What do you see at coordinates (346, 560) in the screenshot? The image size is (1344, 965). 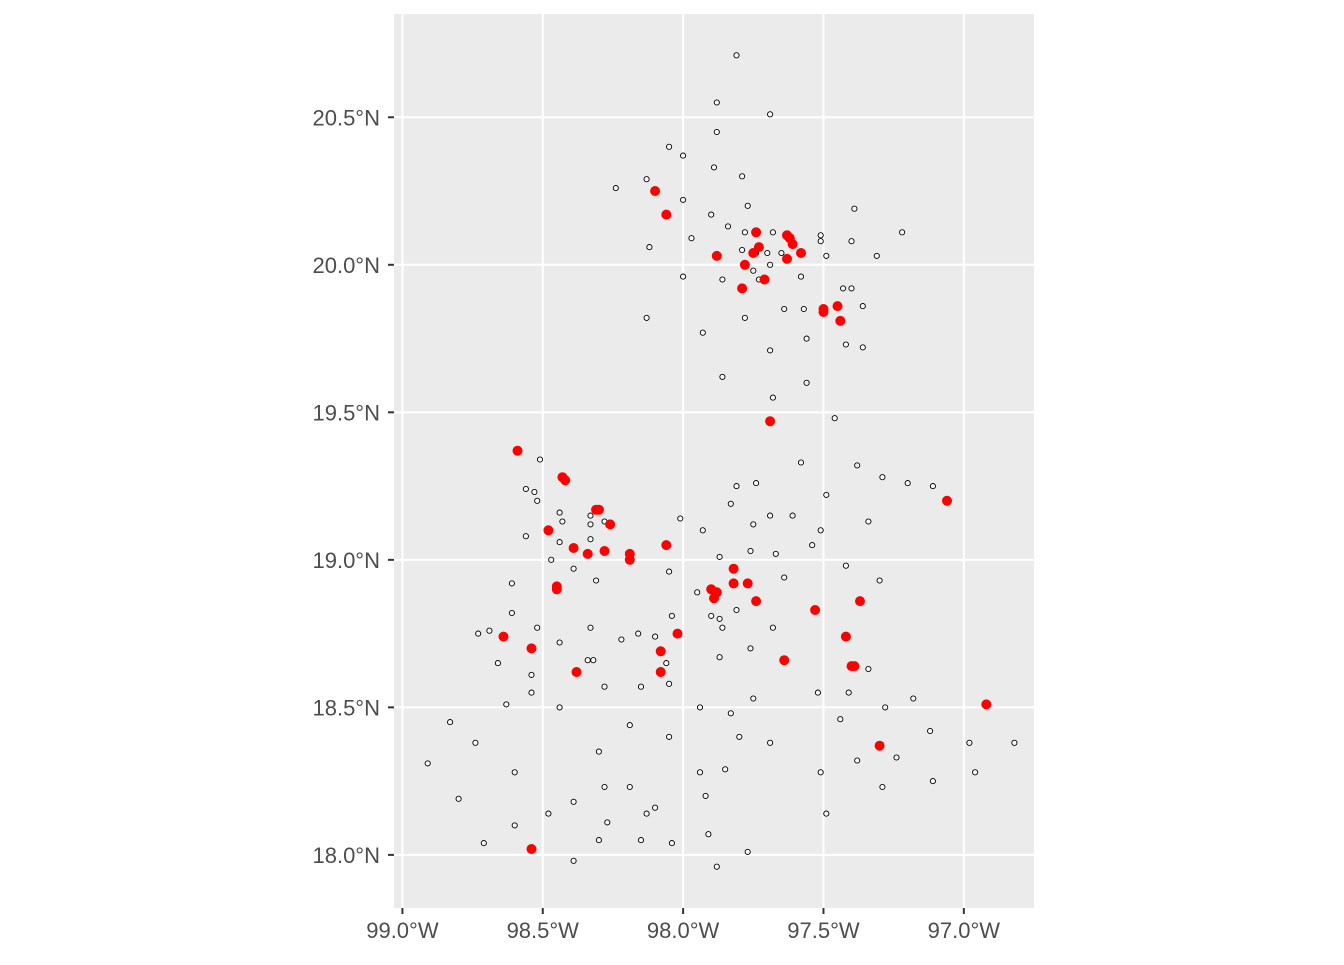 I see `y-tick-label: 19.0°N` at bounding box center [346, 560].